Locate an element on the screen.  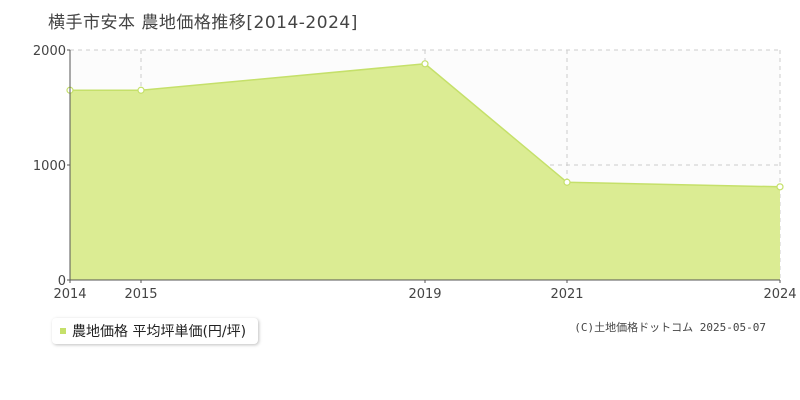
x-tick-label: 2015 is located at coordinates (140, 294).